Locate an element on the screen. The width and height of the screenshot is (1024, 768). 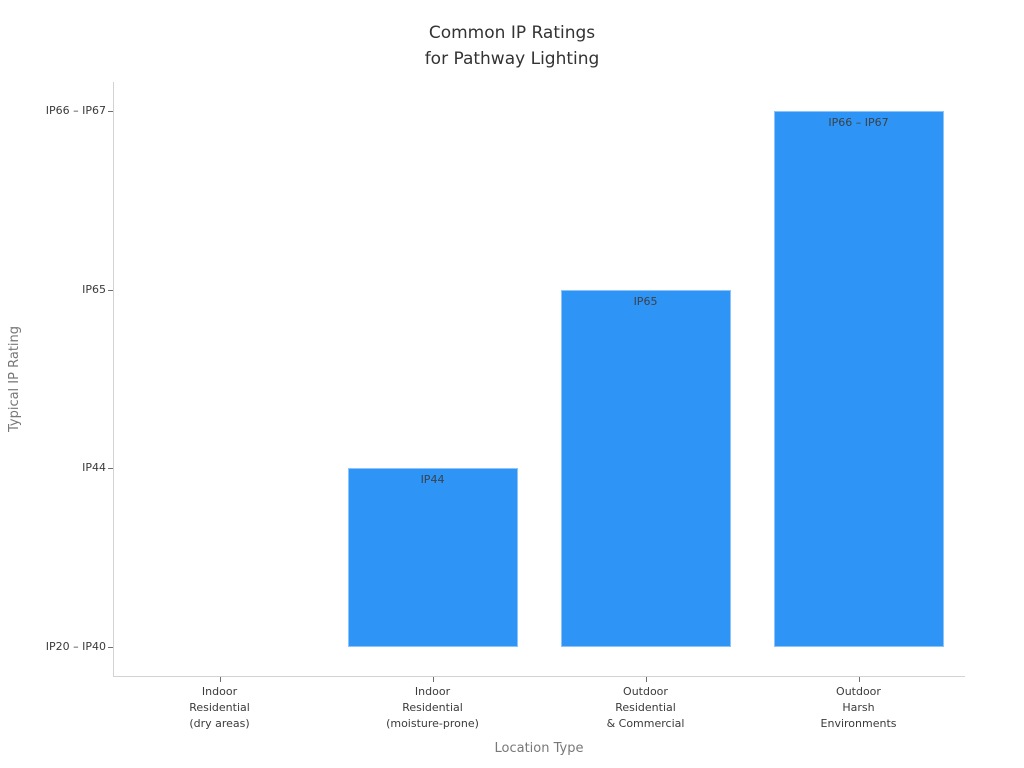
bar-value-label: IP66 – IP67 is located at coordinates (858, 122).